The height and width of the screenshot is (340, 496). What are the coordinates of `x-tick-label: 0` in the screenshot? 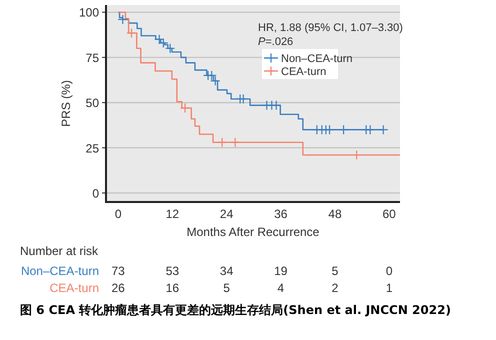 It's located at (118, 214).